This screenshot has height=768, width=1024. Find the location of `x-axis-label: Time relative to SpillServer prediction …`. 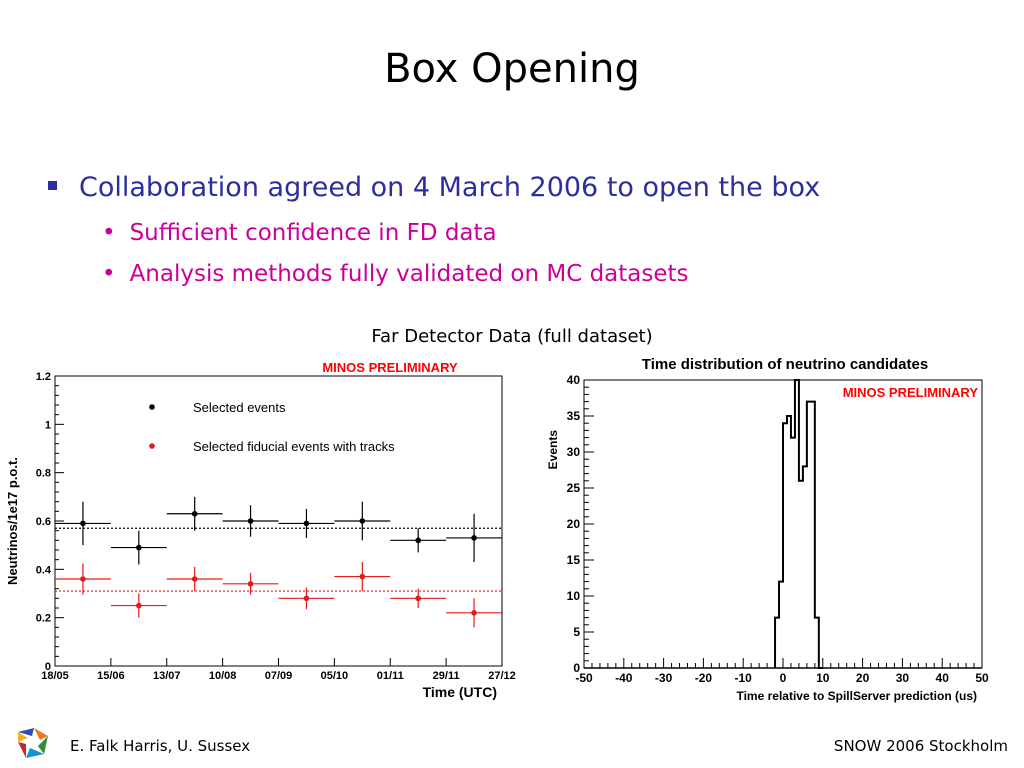

x-axis-label: Time relative to SpillServer prediction … is located at coordinates (856, 696).